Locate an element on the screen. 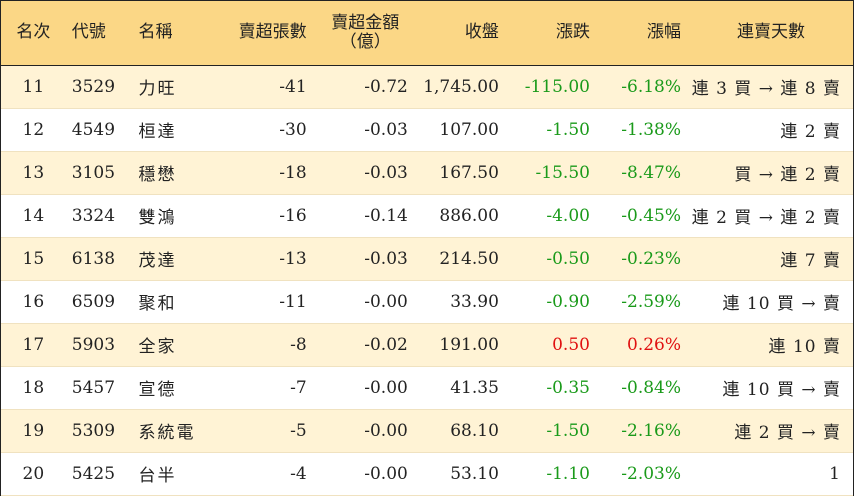  cell-rank: 14 is located at coordinates (33, 216).